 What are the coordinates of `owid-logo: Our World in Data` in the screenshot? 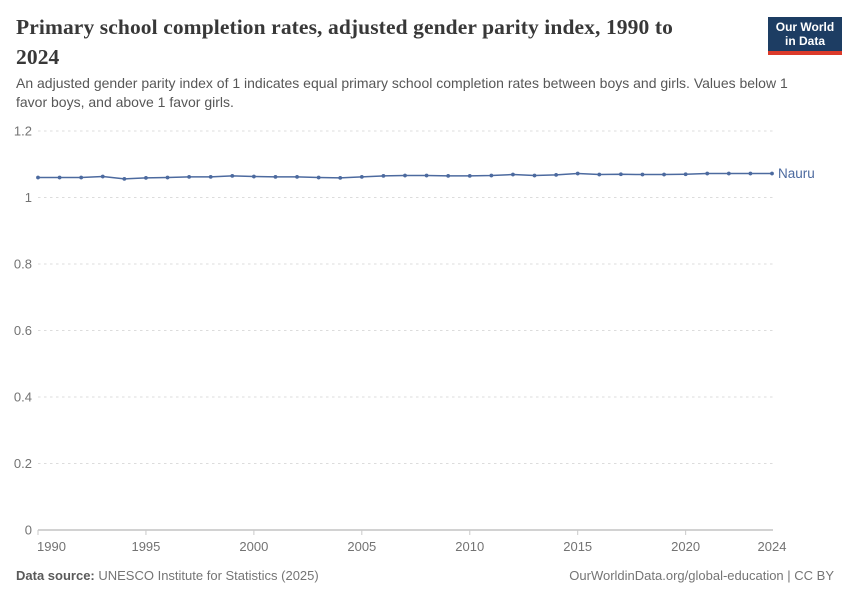 It's located at (805, 36).